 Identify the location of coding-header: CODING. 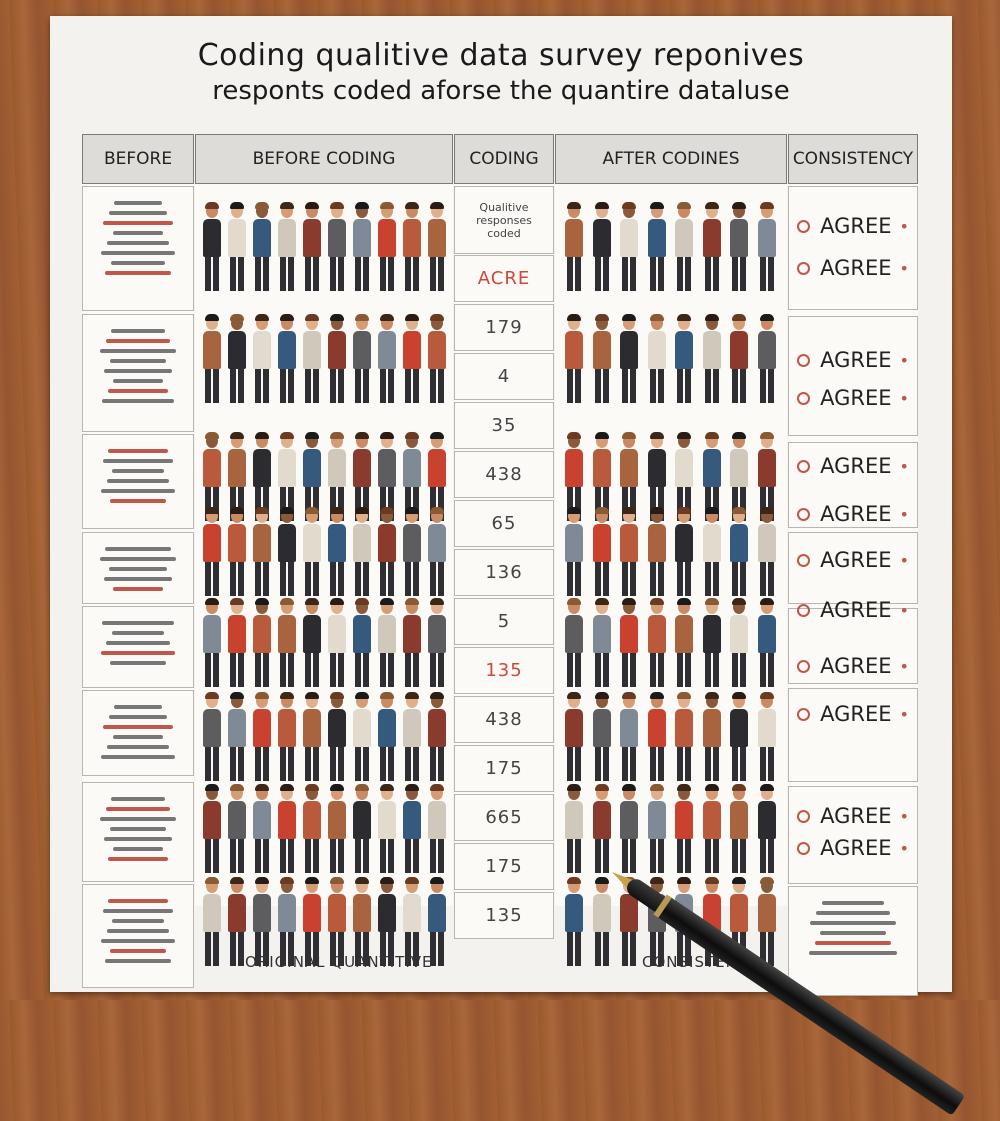
(504, 159).